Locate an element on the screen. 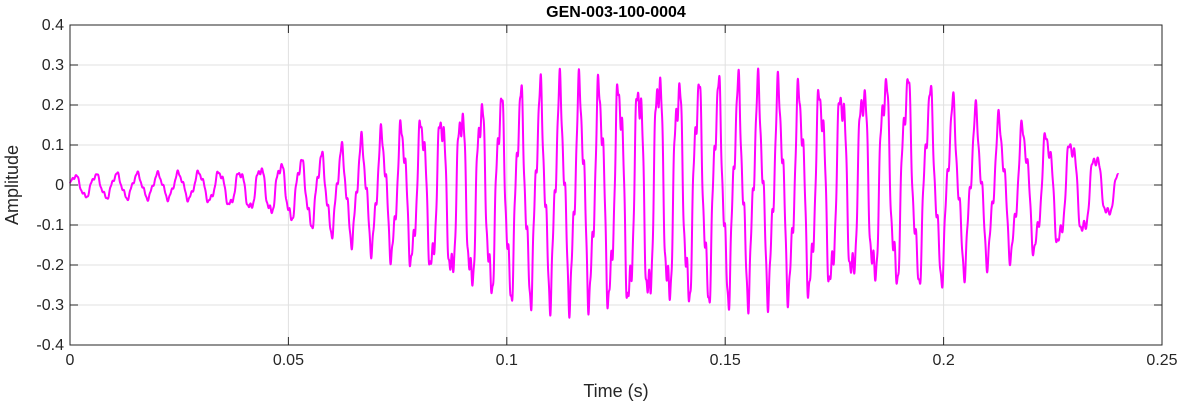 The image size is (1182, 404). y-axis-label: Amplitude is located at coordinates (12, 185).